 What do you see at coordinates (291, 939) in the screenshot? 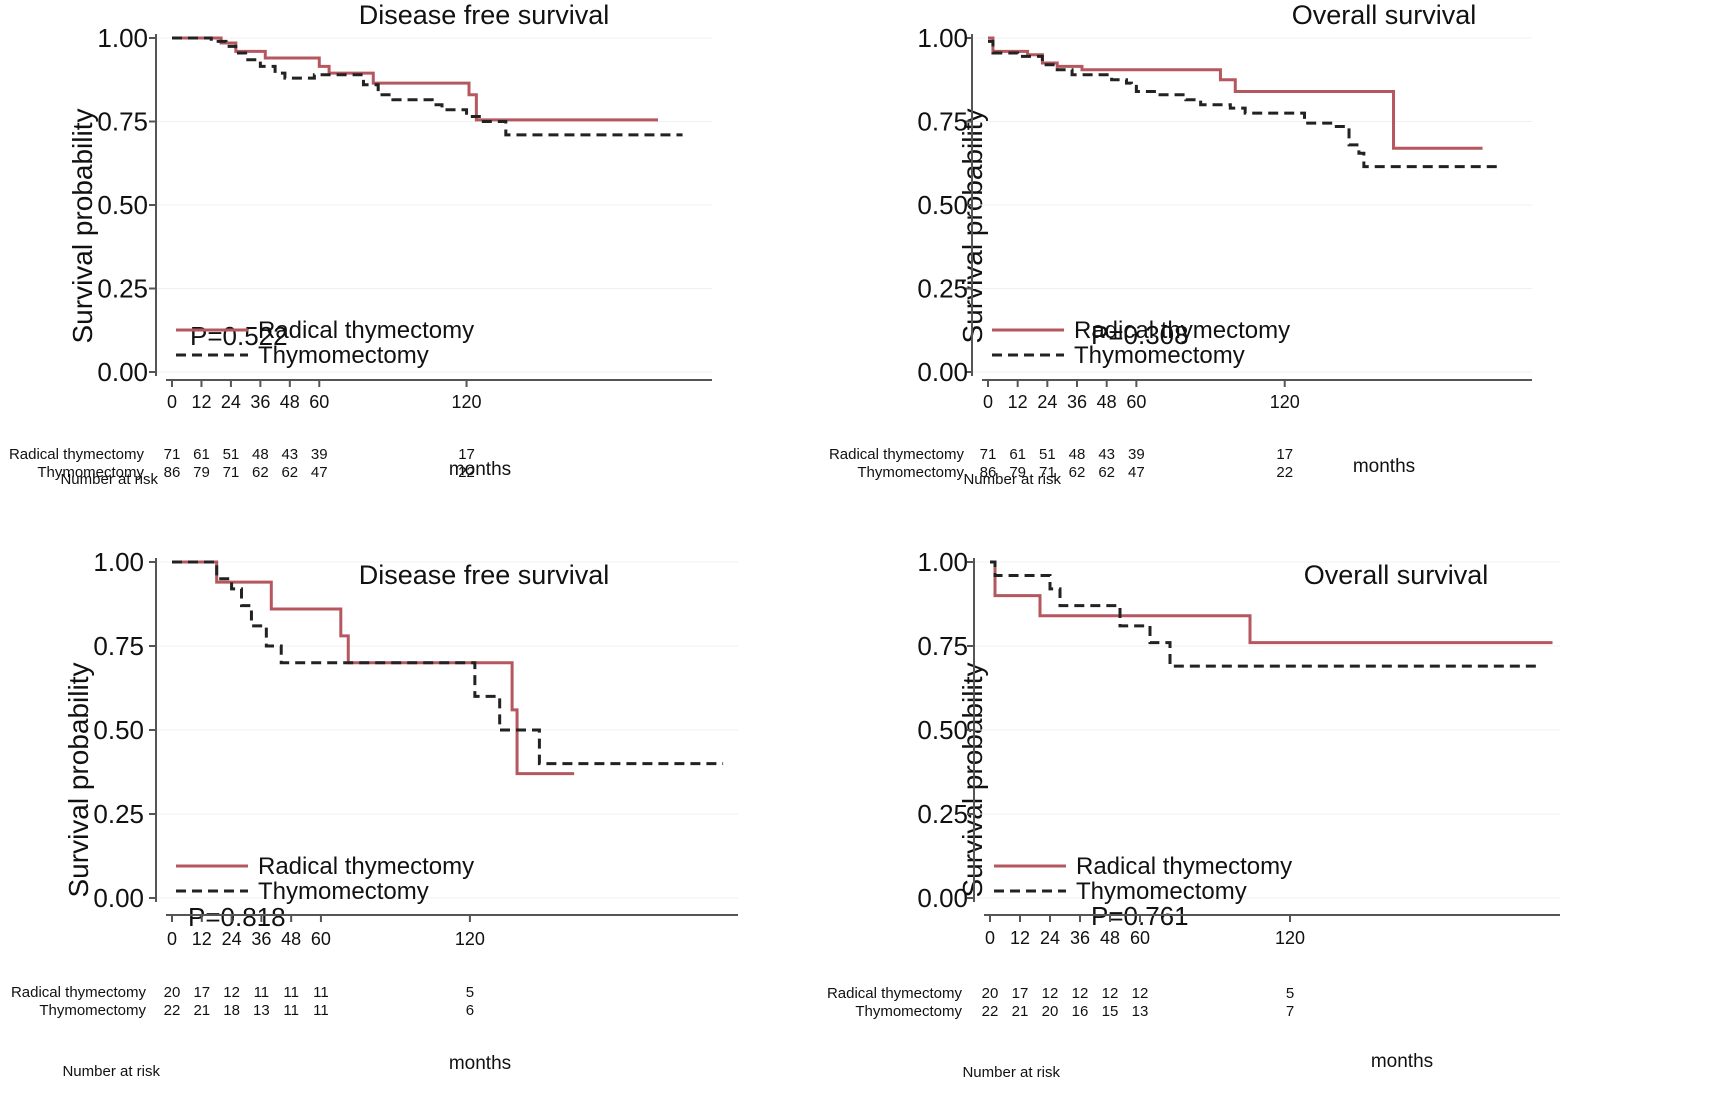
I see `x-tick-label: 48` at bounding box center [291, 939].